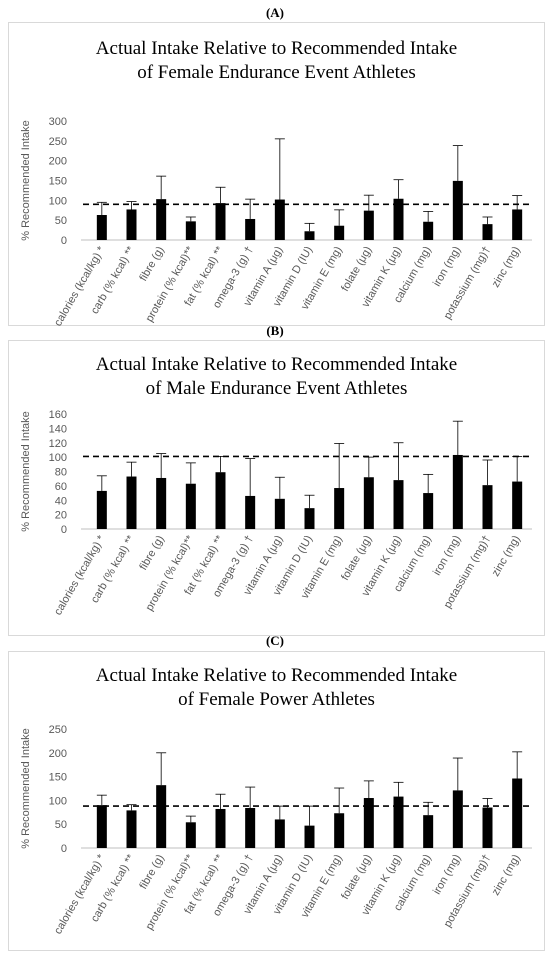 The width and height of the screenshot is (550, 955). Describe the element at coordinates (58, 429) in the screenshot. I see `y-tick-label: 140` at that location.